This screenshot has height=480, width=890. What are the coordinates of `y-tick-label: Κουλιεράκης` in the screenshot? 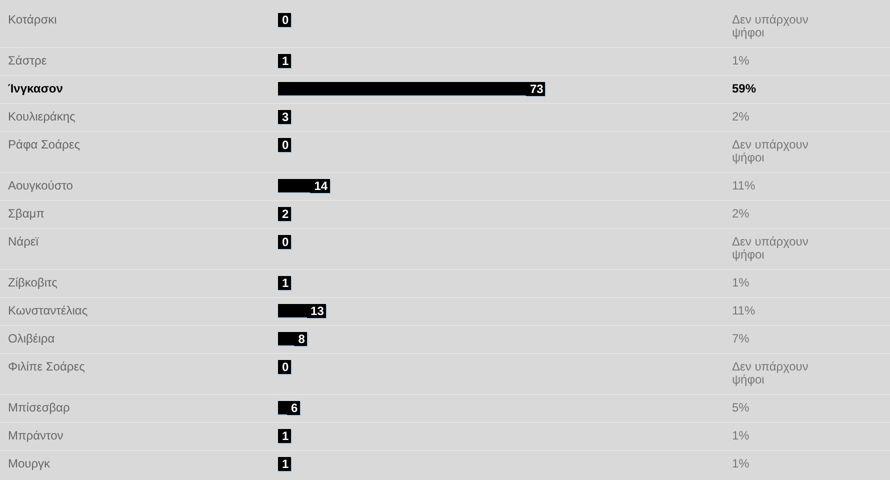 It's located at (42, 116).